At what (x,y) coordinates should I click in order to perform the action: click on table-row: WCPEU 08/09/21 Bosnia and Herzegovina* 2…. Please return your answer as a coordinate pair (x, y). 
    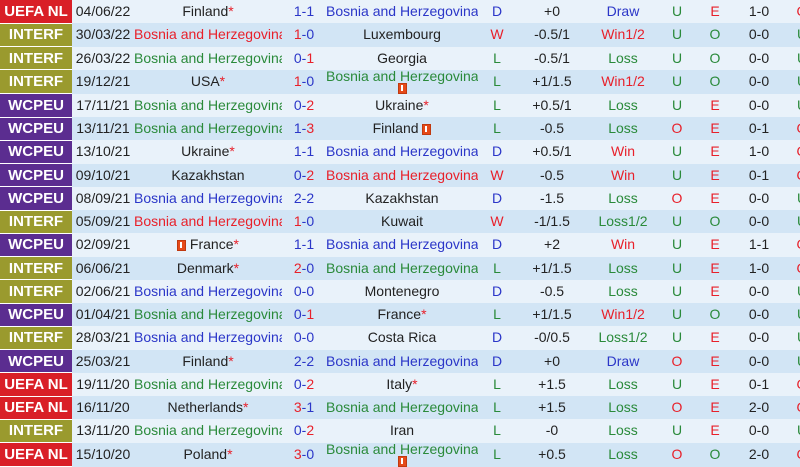
    Looking at the image, I should click on (400, 198).